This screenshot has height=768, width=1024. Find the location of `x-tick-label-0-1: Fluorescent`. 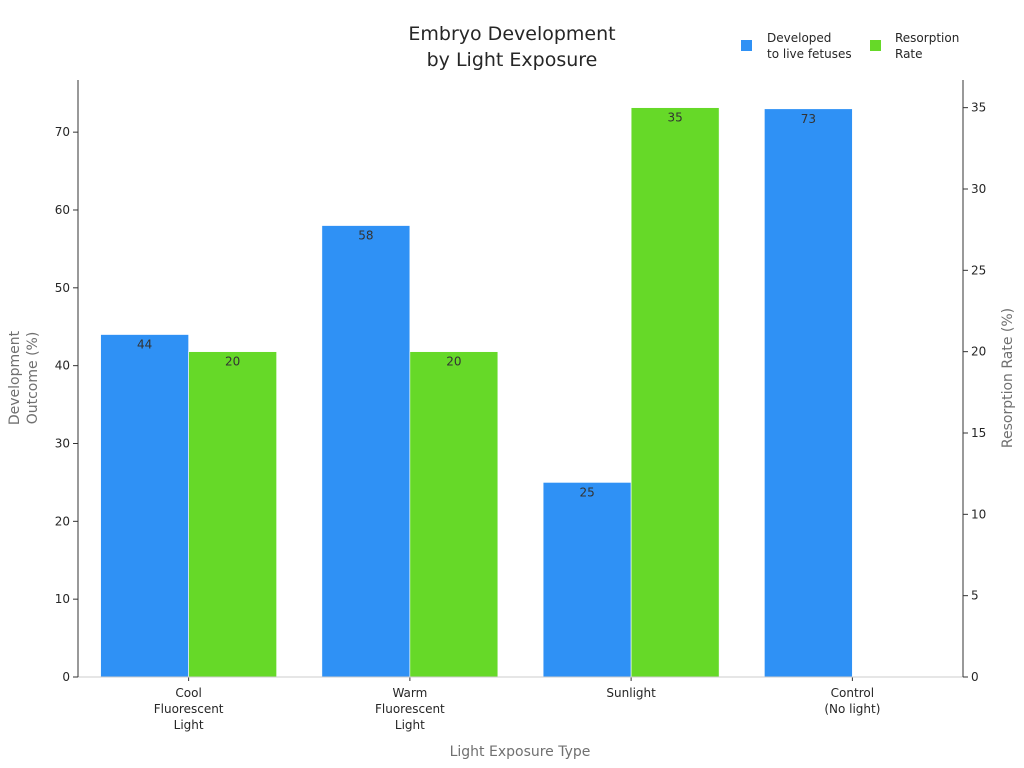

x-tick-label-0-1: Fluorescent is located at coordinates (189, 709).